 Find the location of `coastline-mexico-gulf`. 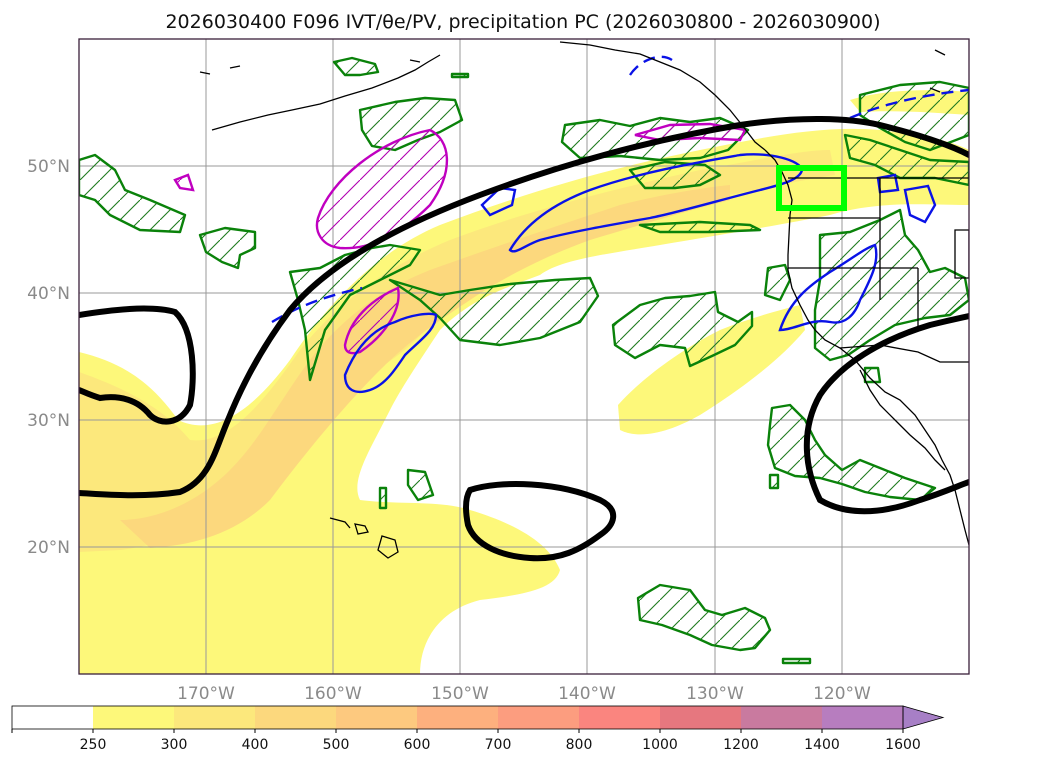

coastline-mexico-gulf is located at coordinates (902, 420).